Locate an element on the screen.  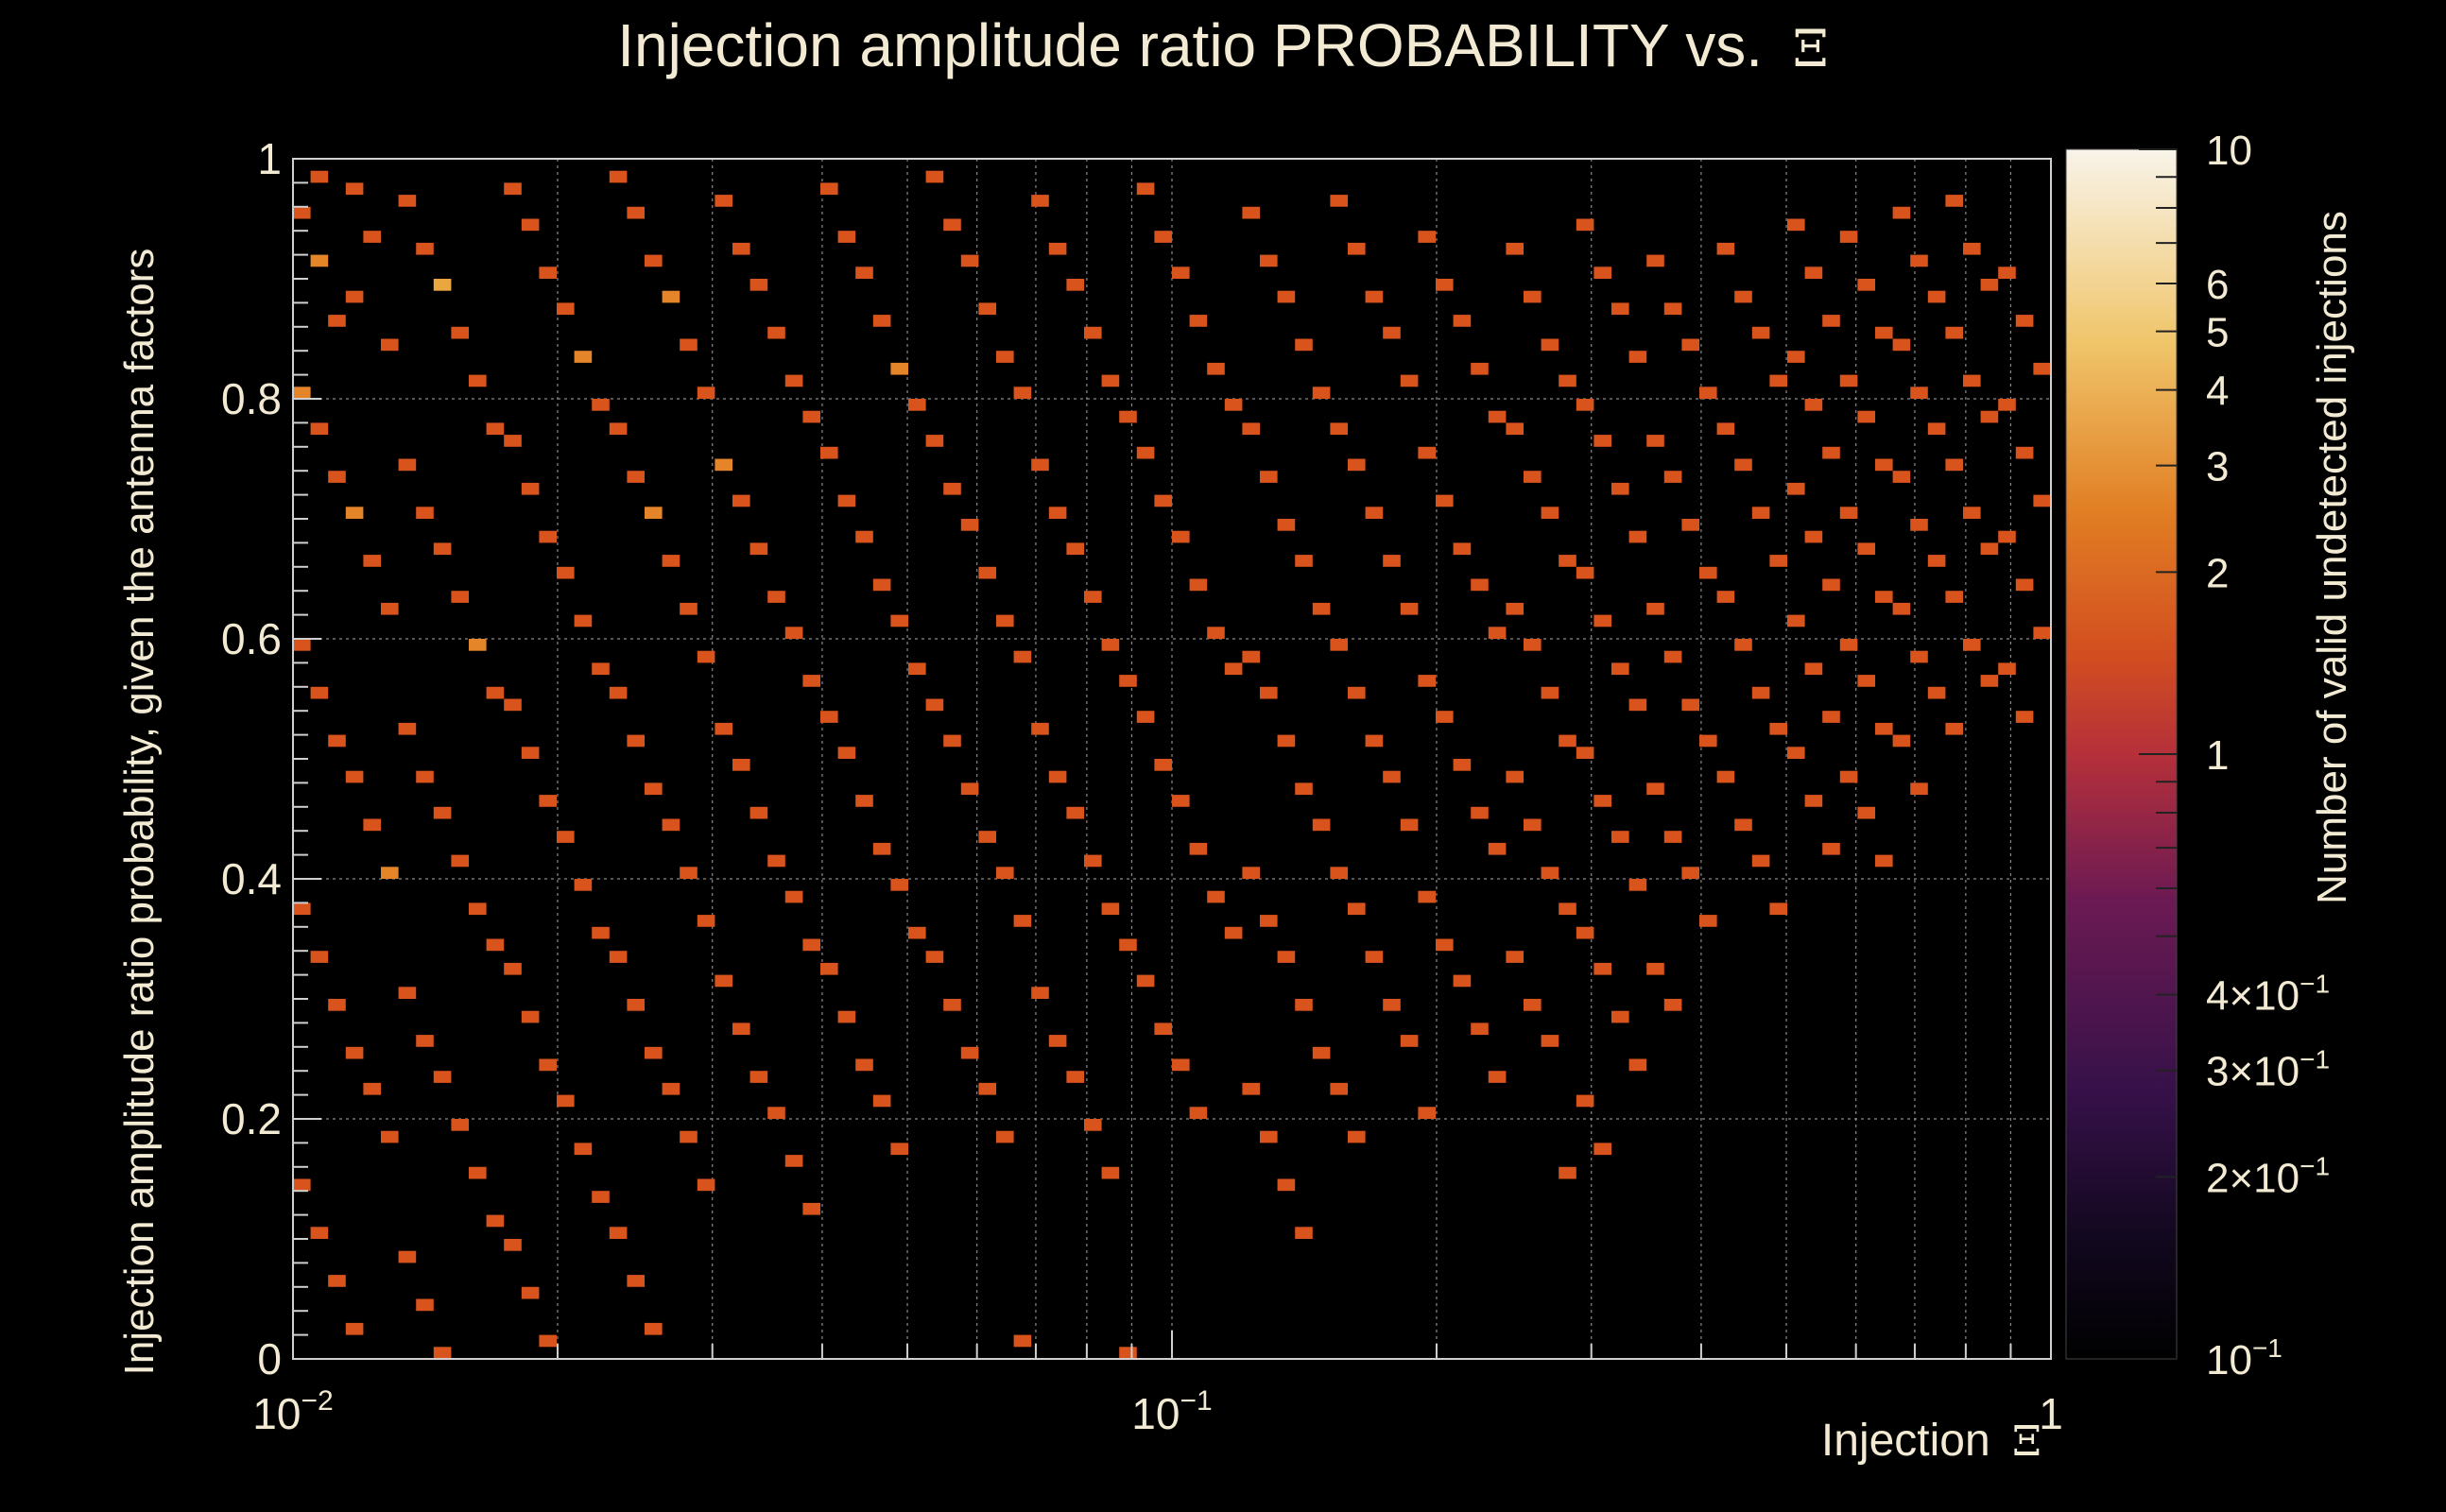
colorbar-tick-label: 10−1 is located at coordinates (2244, 1358).